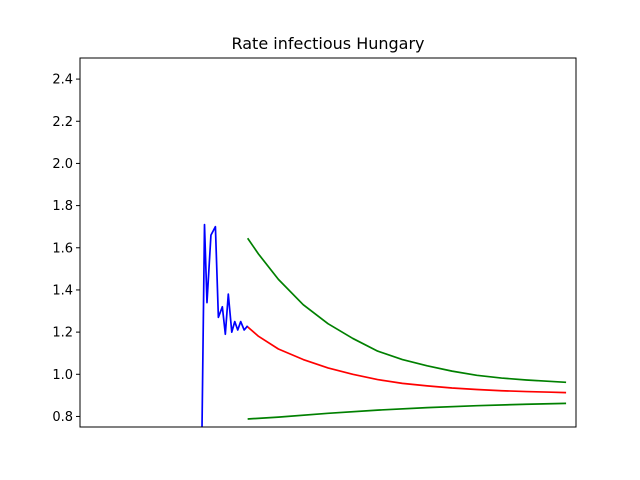 The width and height of the screenshot is (640, 480). What do you see at coordinates (62, 80) in the screenshot?
I see `y-tick-label: 2.4` at bounding box center [62, 80].